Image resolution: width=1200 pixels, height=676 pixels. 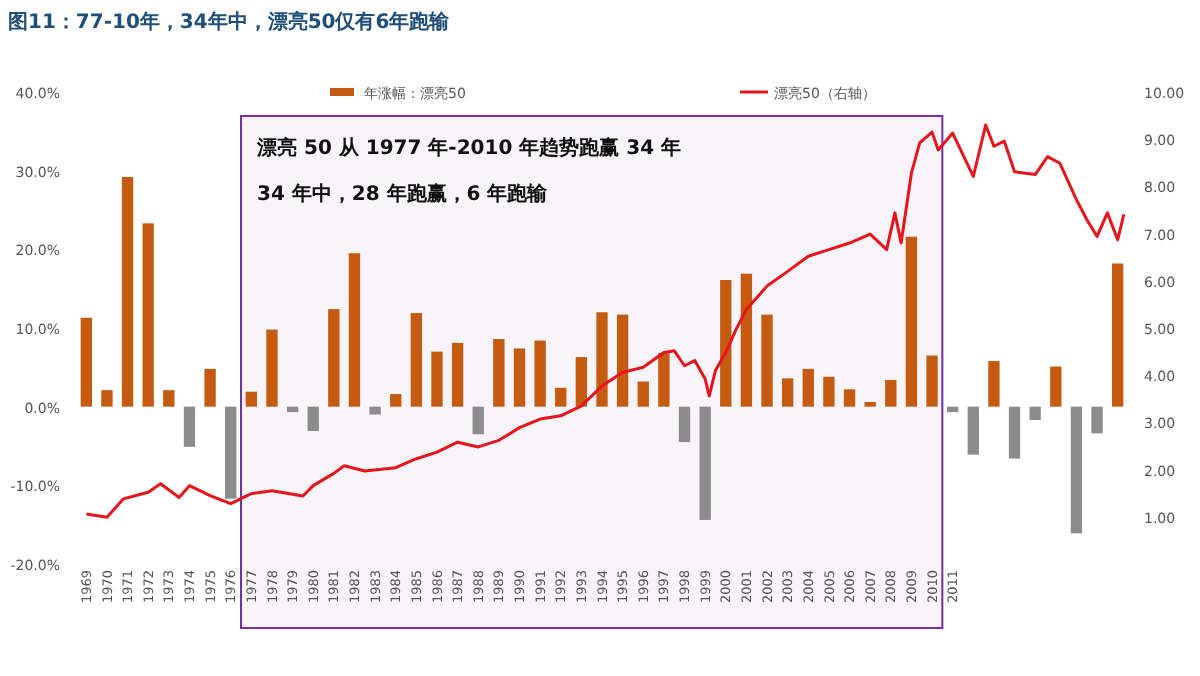 I want to click on chart-title: 图11：77-10年，34年中，漂亮50仅有6年跑输, so click(x=230, y=22).